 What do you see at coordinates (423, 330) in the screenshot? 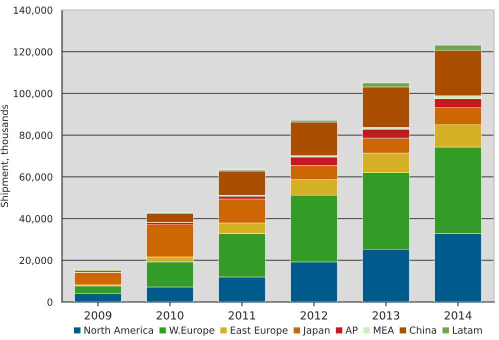
I see `legend-label: China` at bounding box center [423, 330].